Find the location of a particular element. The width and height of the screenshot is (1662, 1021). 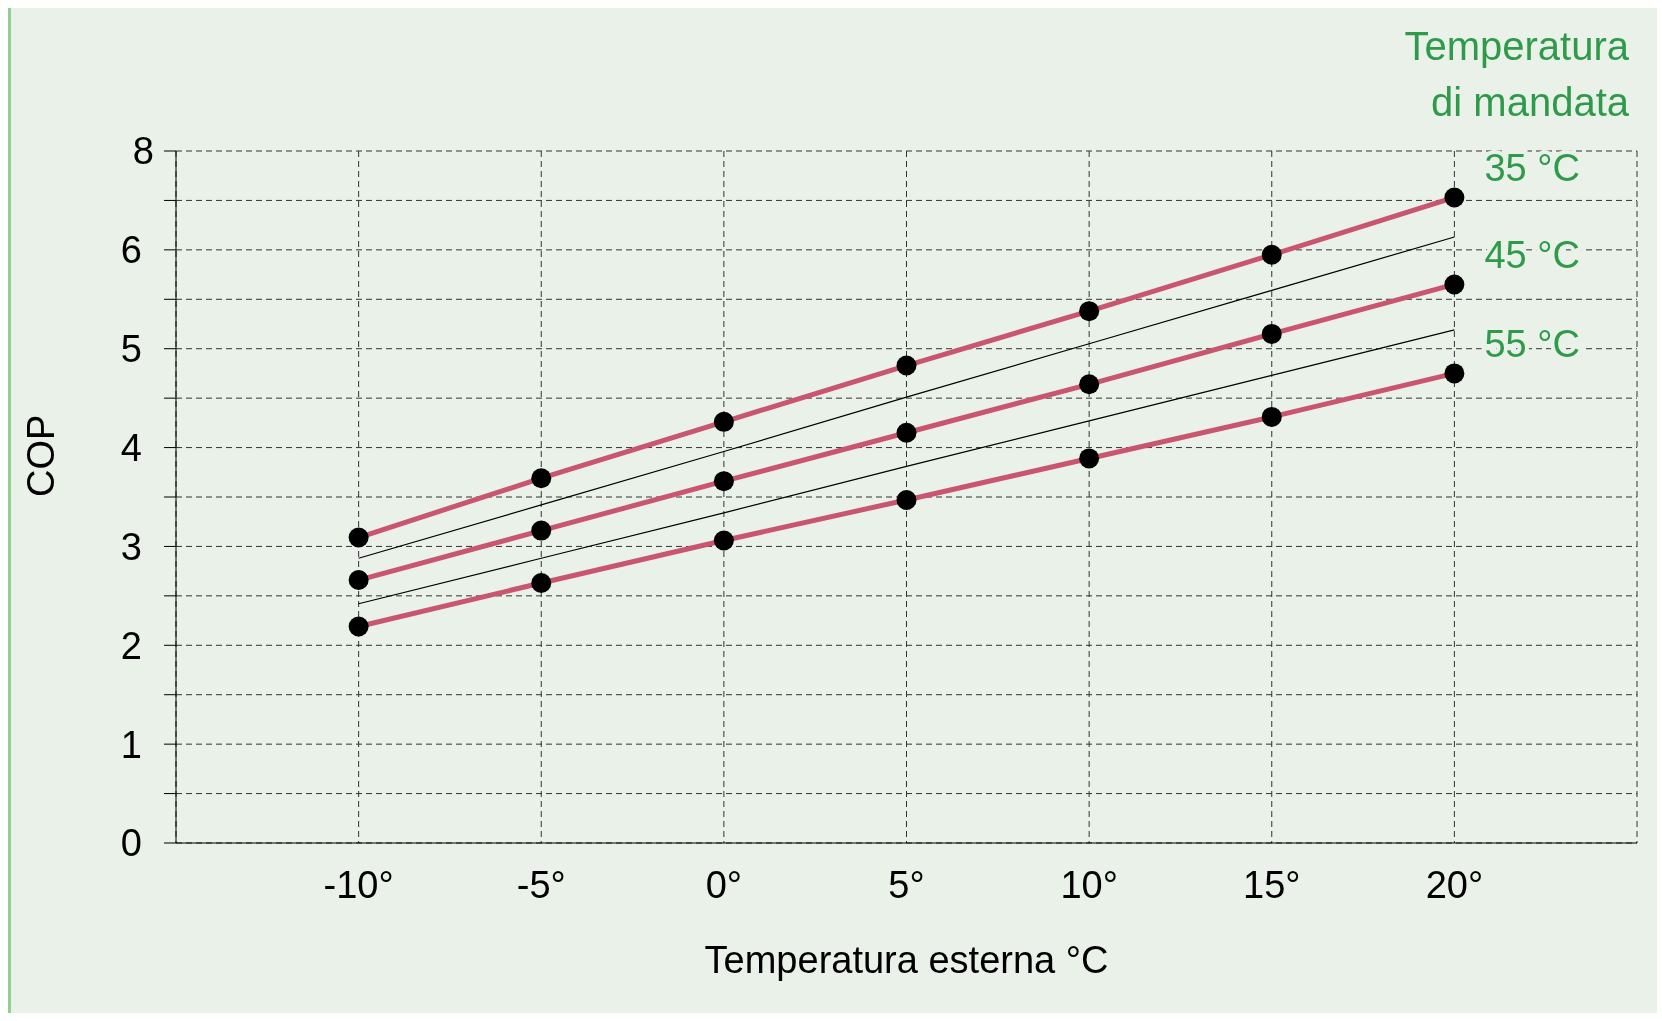

y-tick-label: 6 is located at coordinates (131, 250).